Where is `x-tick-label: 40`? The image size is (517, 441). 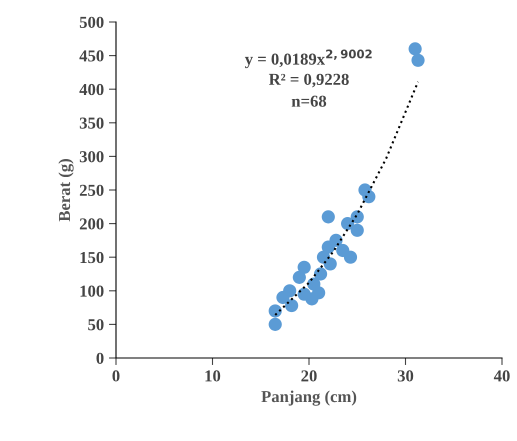
x-tick-label: 40 is located at coordinates (502, 376).